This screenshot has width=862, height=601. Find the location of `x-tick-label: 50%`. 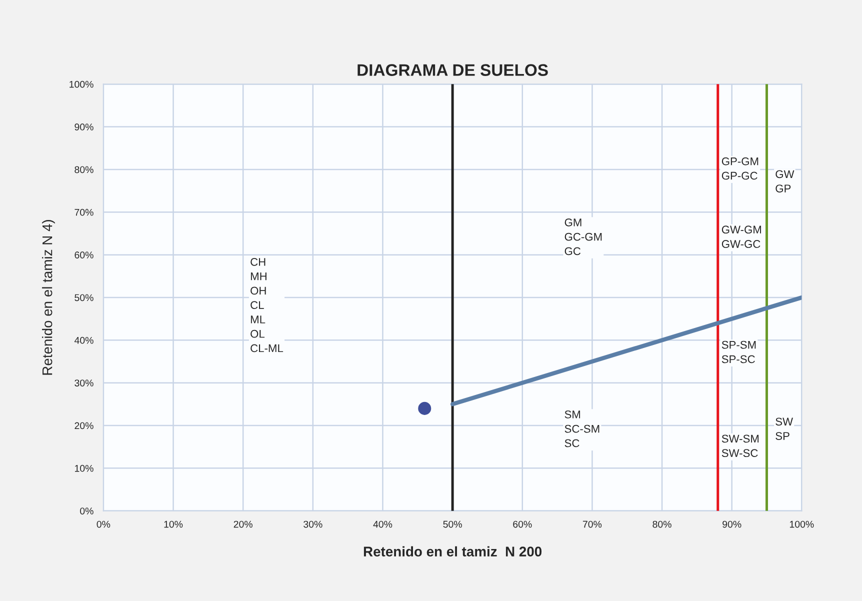

x-tick-label: 50% is located at coordinates (452, 524).